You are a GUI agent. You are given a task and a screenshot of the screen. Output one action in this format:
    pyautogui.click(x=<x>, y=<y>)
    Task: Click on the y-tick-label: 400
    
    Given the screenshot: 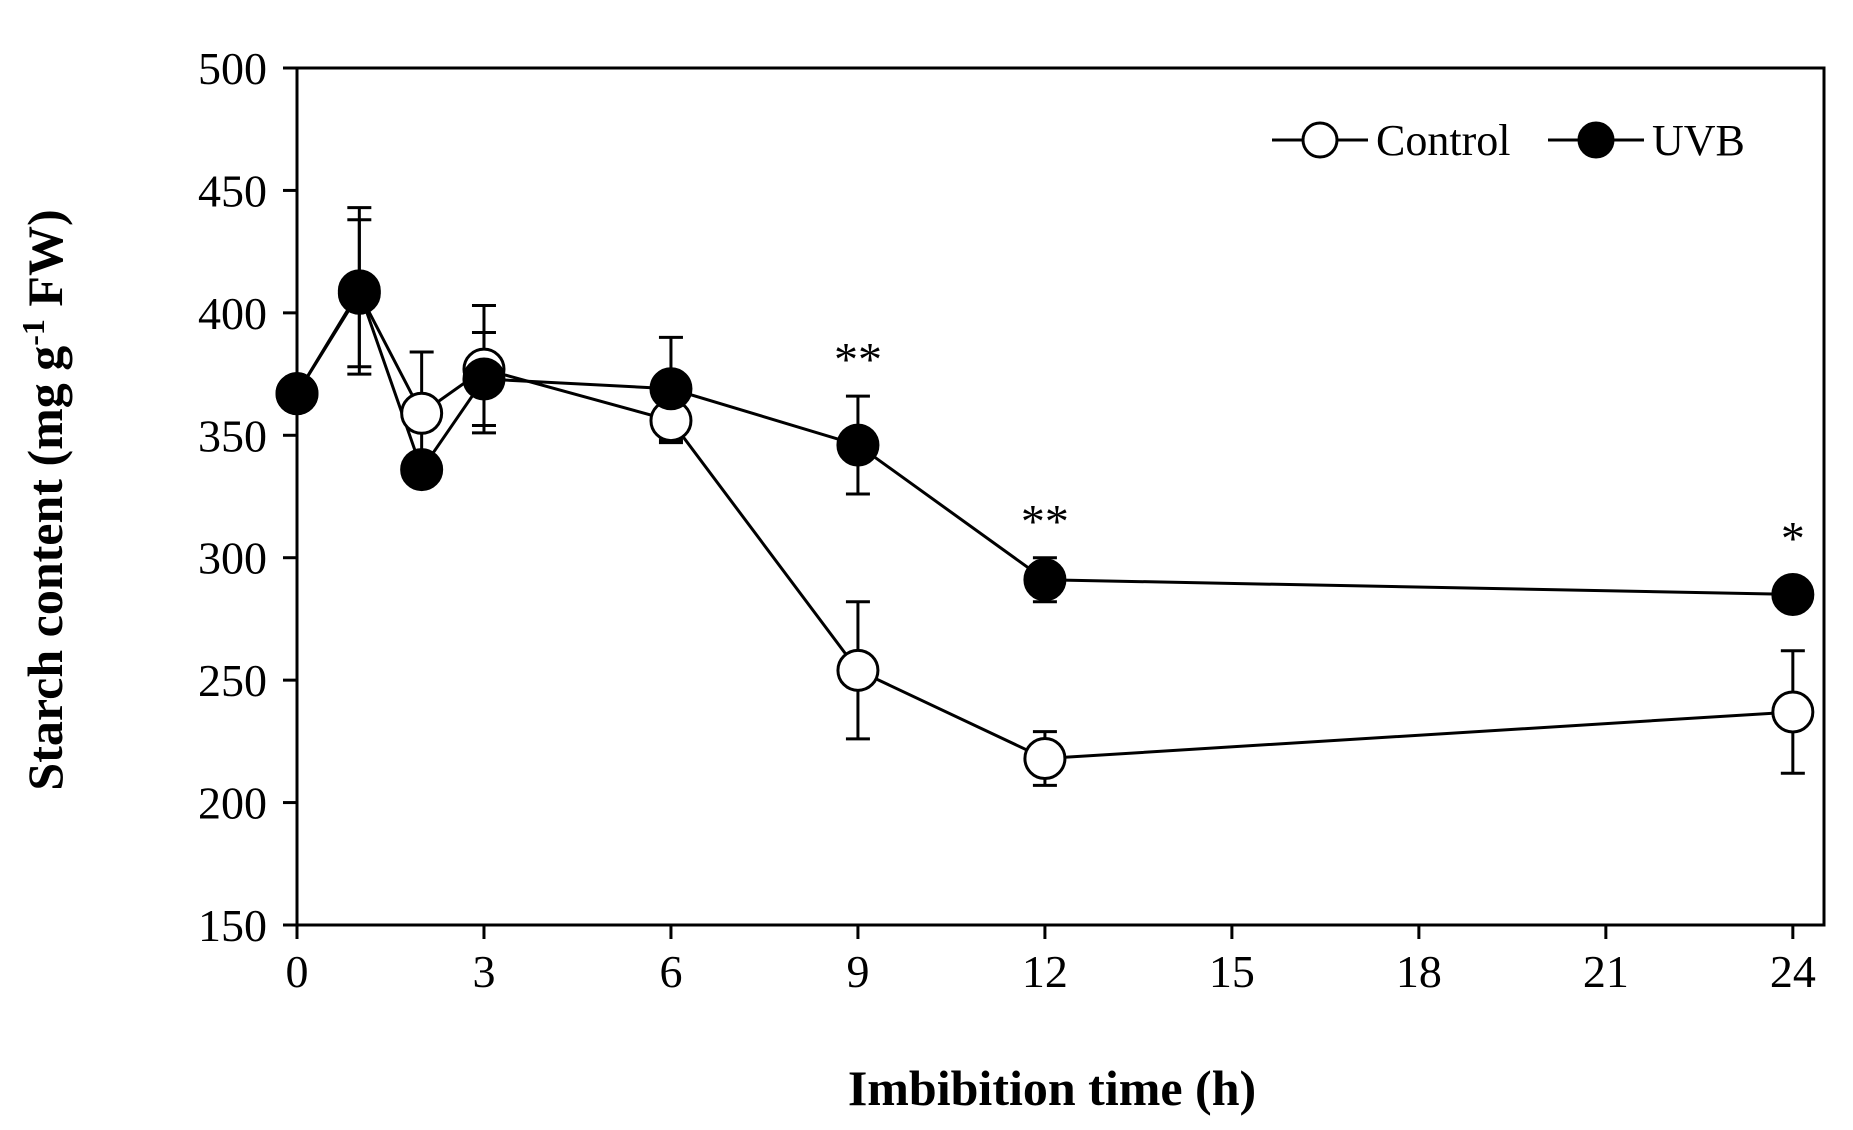 What is the action you would take?
    pyautogui.click(x=232, y=313)
    